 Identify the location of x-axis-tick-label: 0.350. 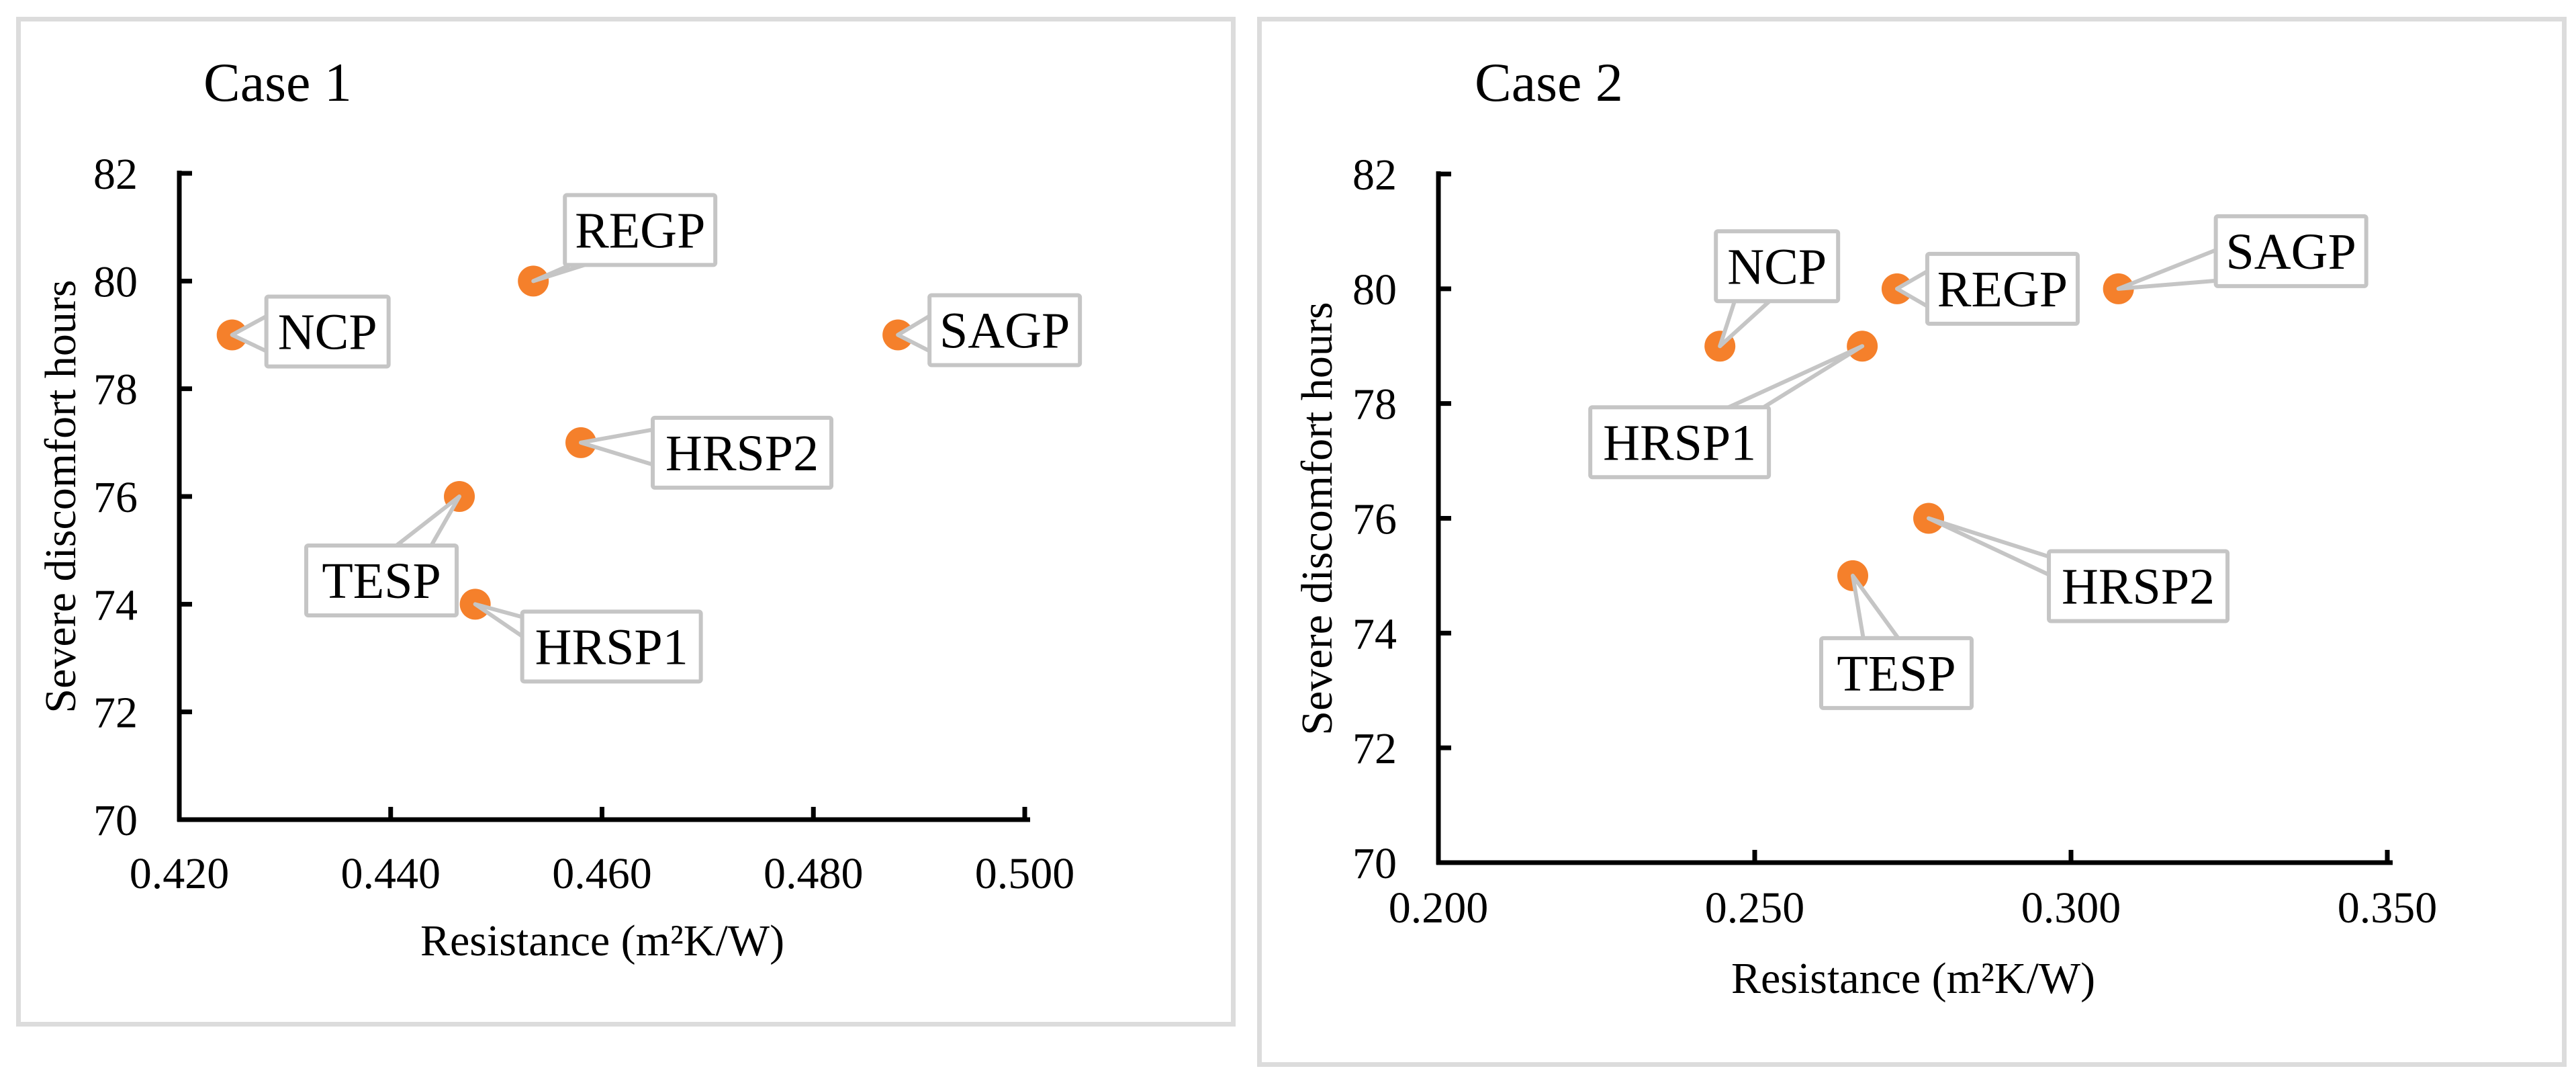
(2388, 907).